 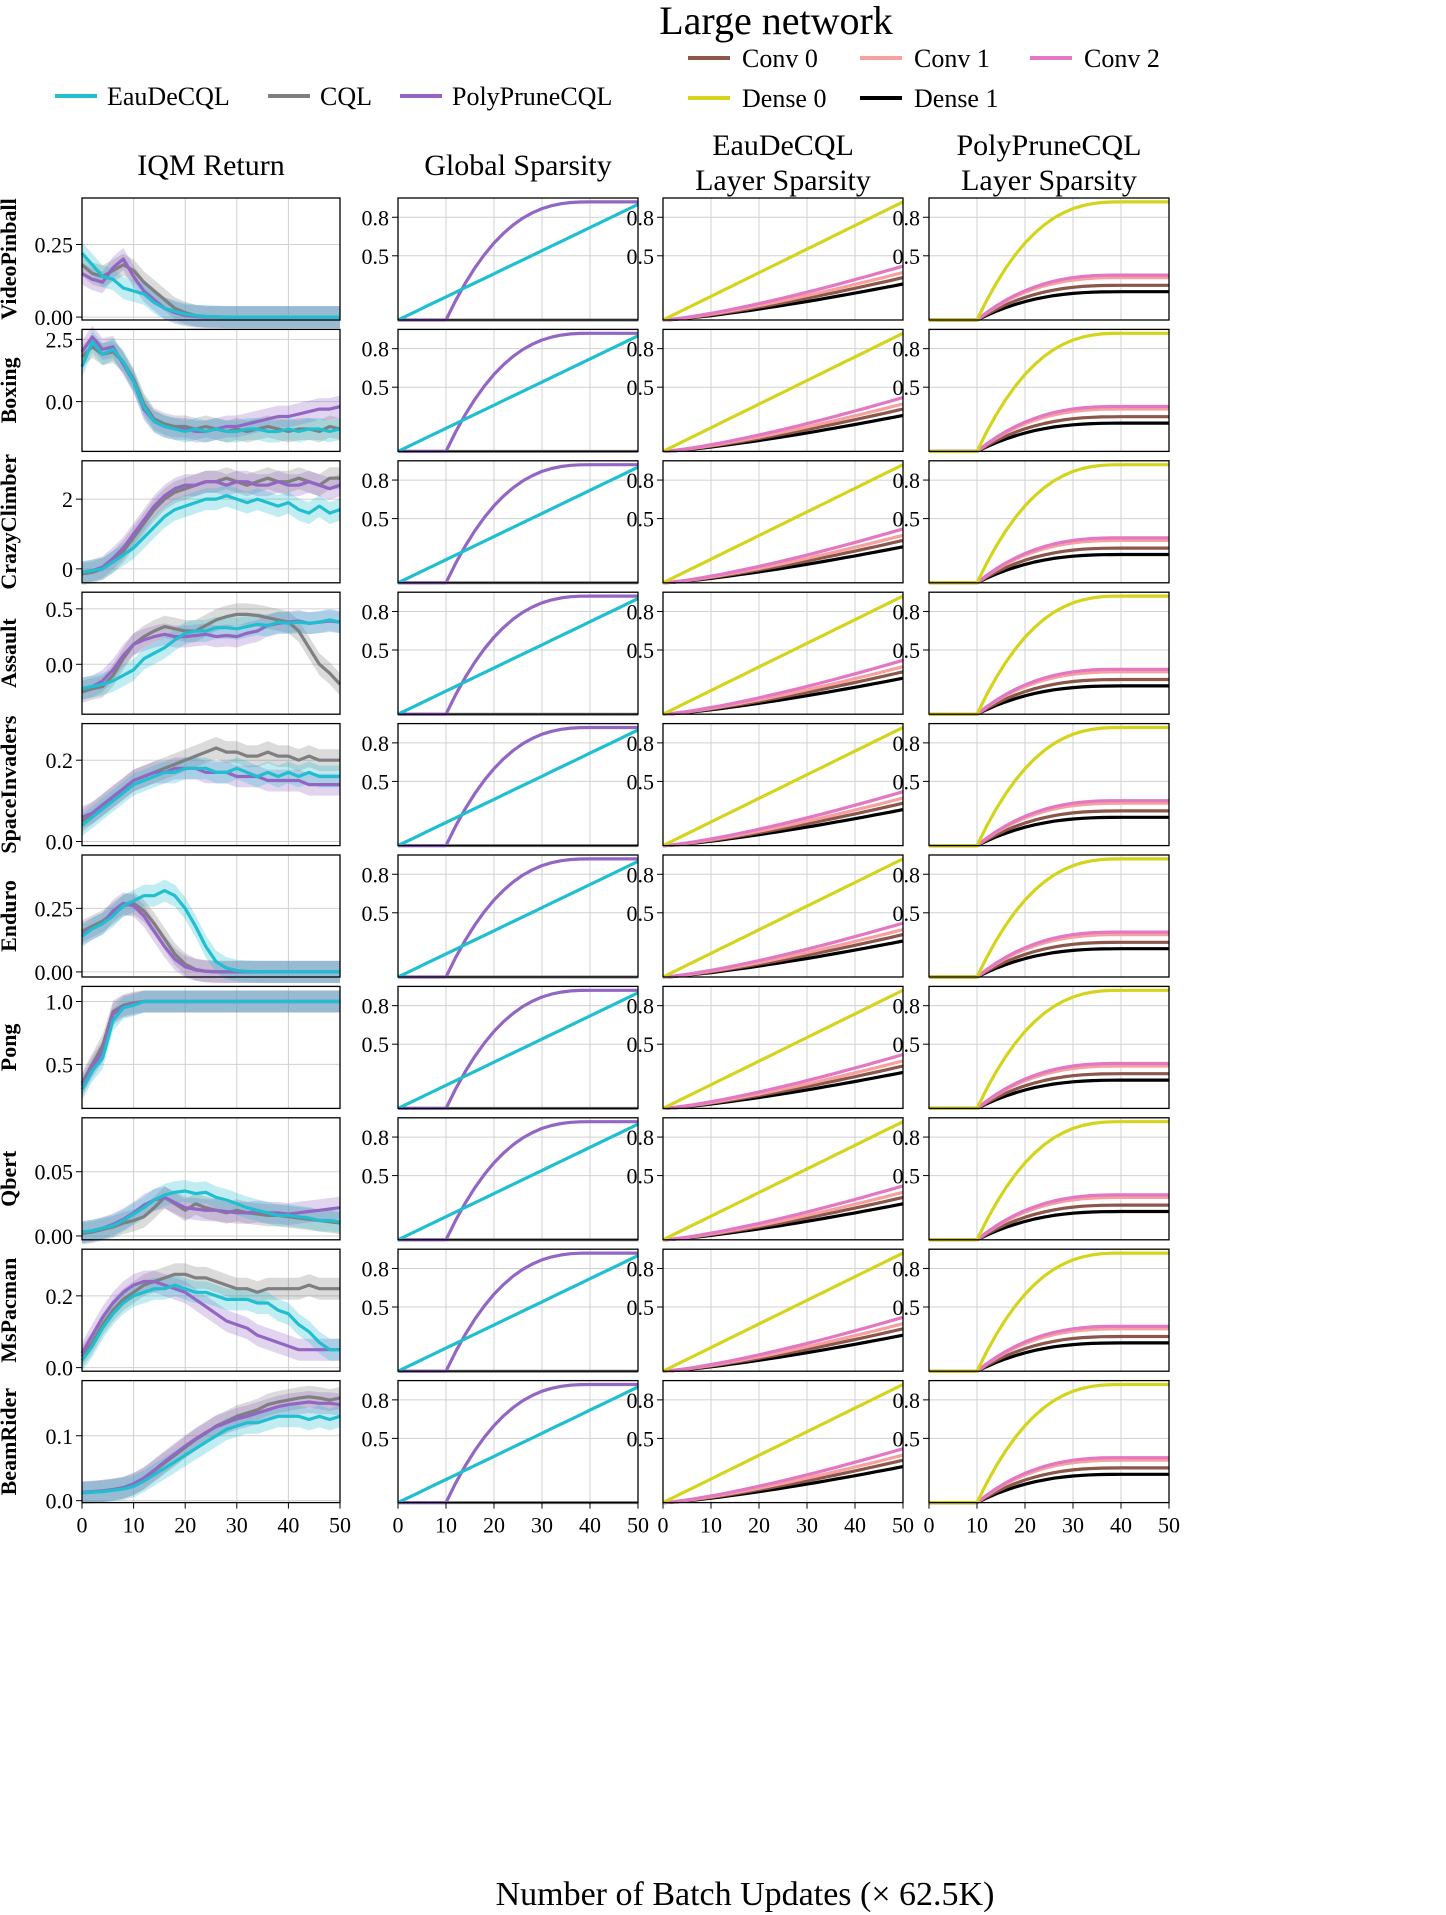 What do you see at coordinates (532, 96) in the screenshot?
I see `legend-label-polyprunecql: PolyPruneCQL` at bounding box center [532, 96].